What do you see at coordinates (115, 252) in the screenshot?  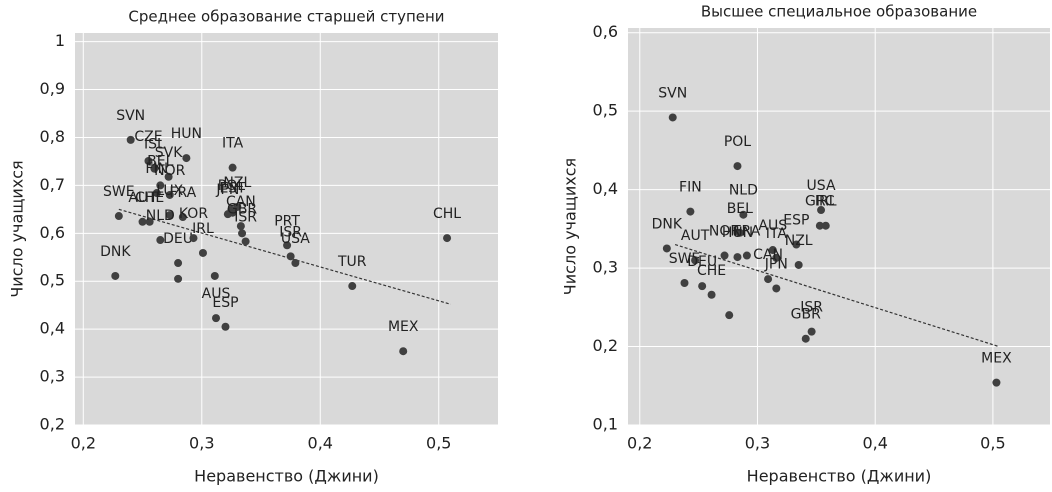 I see `point-label: DNK` at bounding box center [115, 252].